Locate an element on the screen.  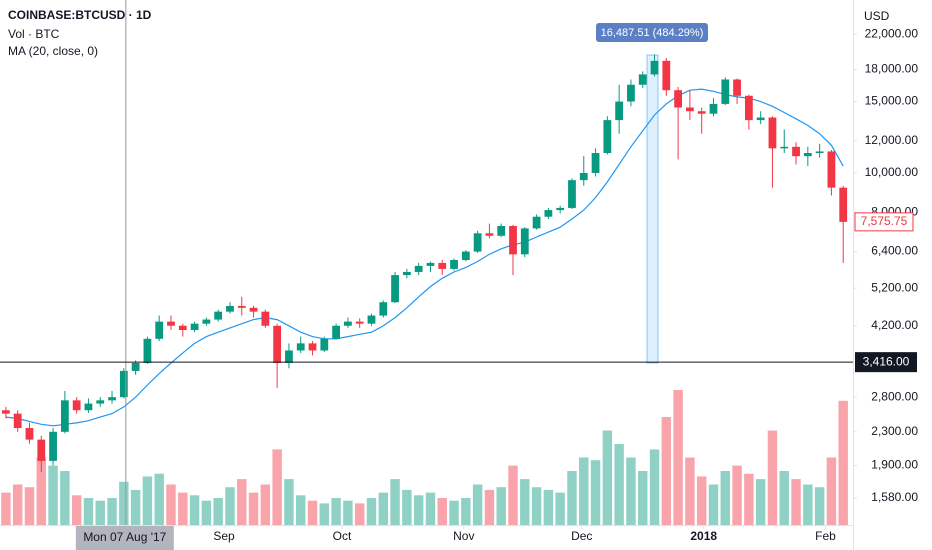
x-tick-label: Nov is located at coordinates (463, 536).